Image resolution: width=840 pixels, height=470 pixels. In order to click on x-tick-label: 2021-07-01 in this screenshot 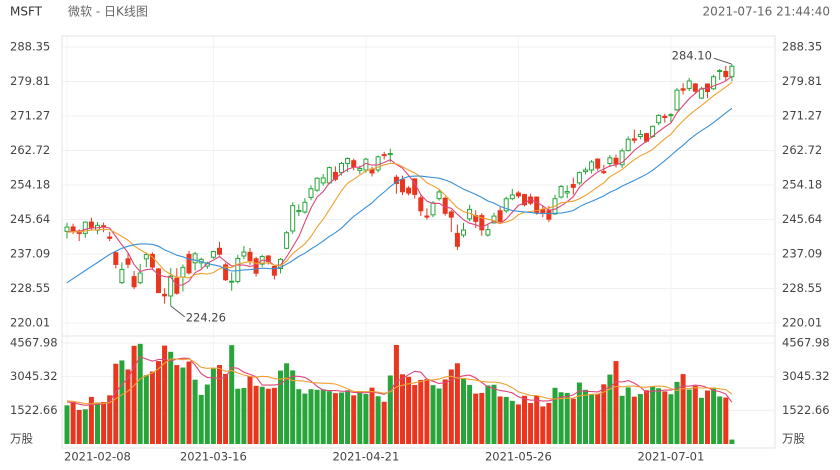, I will do `click(670, 457)`.